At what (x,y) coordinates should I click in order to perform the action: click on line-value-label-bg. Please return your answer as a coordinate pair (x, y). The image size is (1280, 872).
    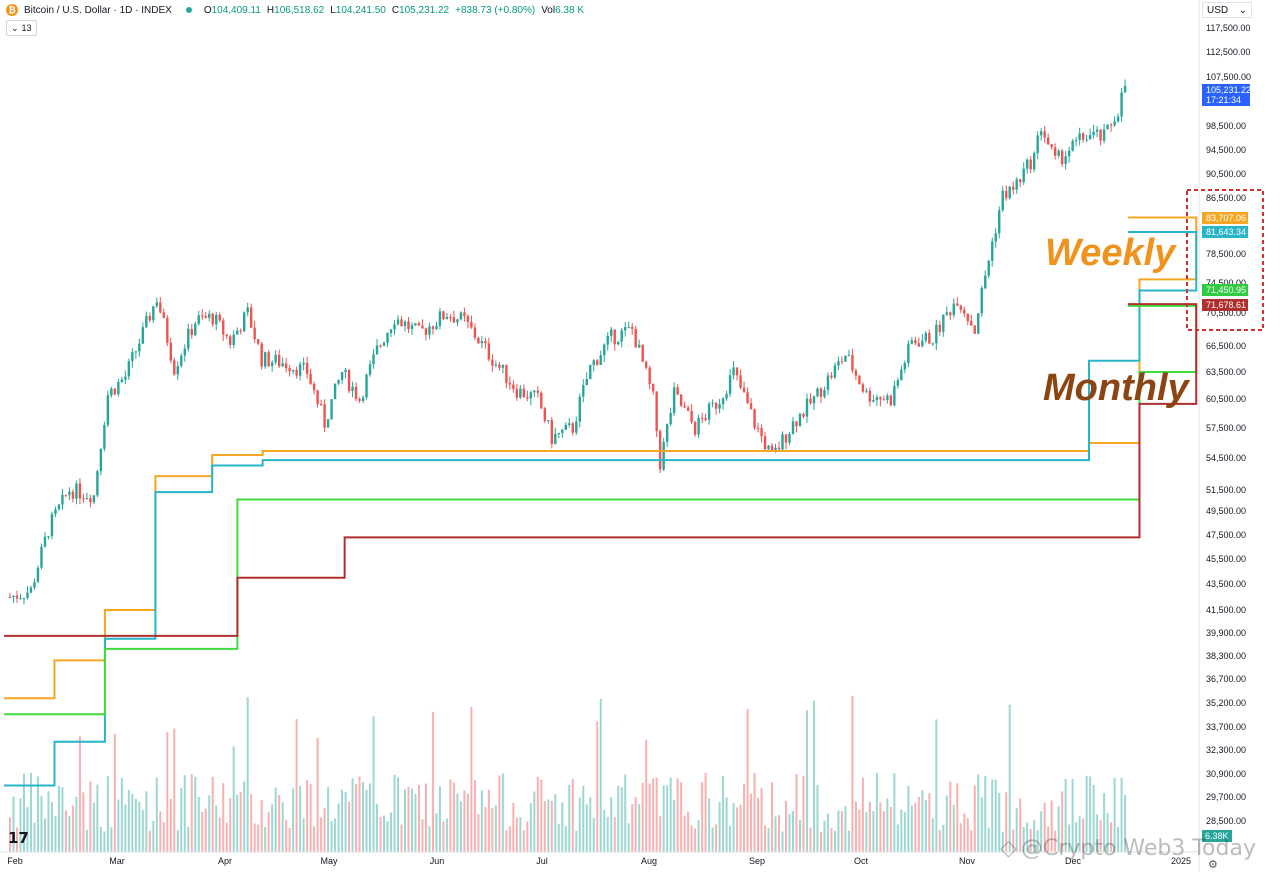
    Looking at the image, I should click on (1225, 232).